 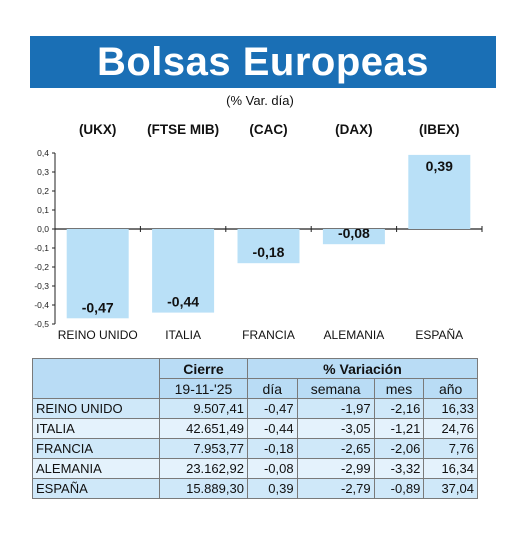 I want to click on y-tick-label: 0,3, so click(x=43, y=172).